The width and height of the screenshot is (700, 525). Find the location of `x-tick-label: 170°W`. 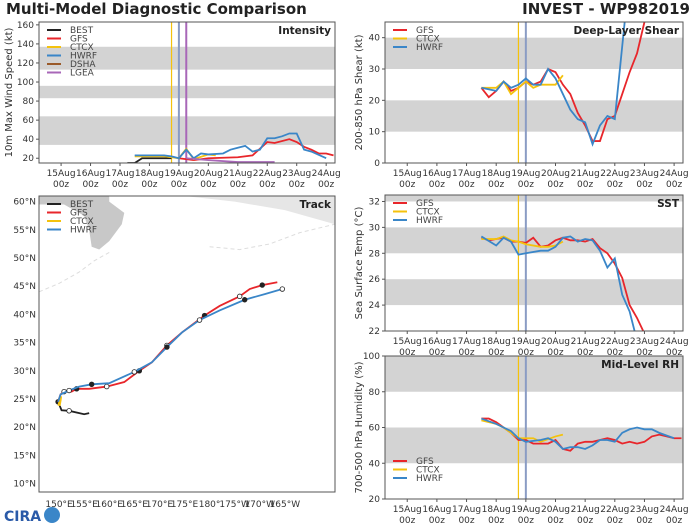

x-tick-label: 170°W is located at coordinates (259, 505).